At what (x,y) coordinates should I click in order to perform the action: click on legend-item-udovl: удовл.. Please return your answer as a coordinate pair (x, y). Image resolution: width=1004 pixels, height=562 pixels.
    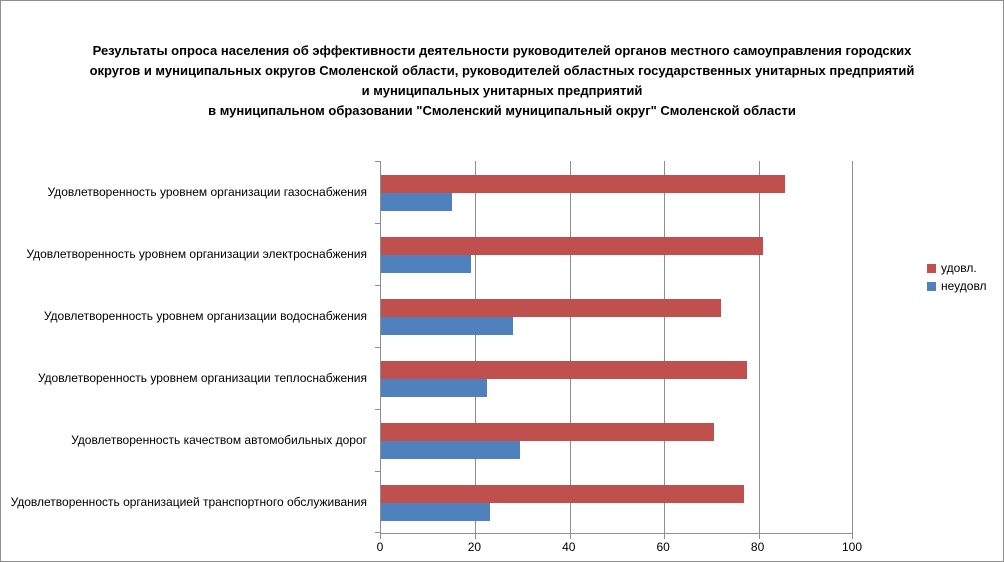
    Looking at the image, I should click on (957, 268).